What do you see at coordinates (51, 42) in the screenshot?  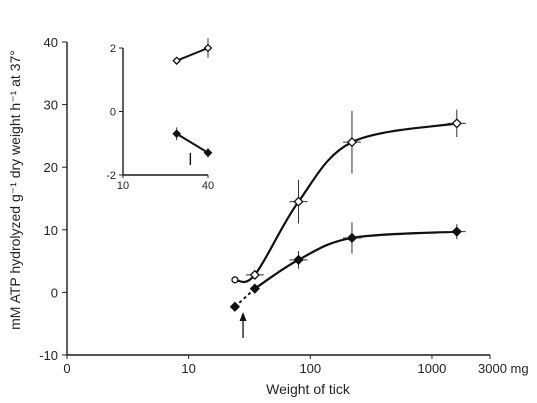 I see `y-tick-label: 40` at bounding box center [51, 42].